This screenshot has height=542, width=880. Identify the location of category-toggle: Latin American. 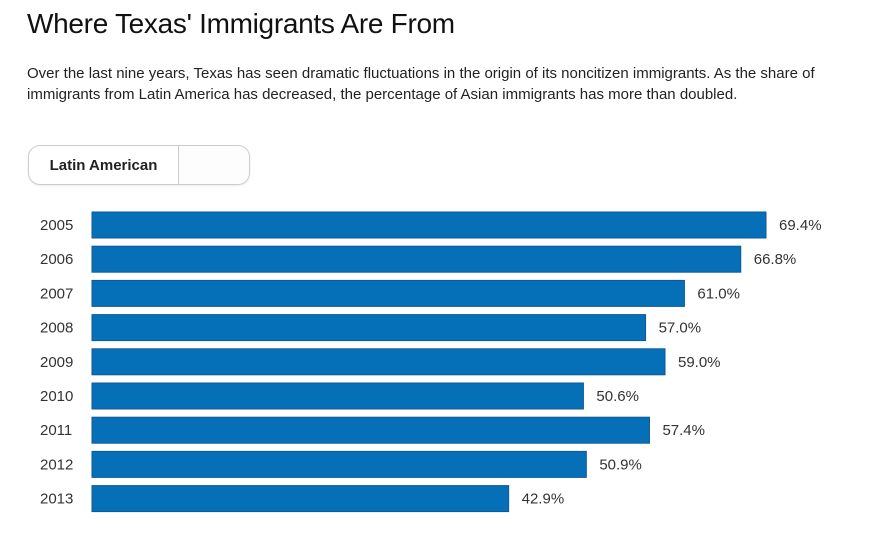
(139, 165).